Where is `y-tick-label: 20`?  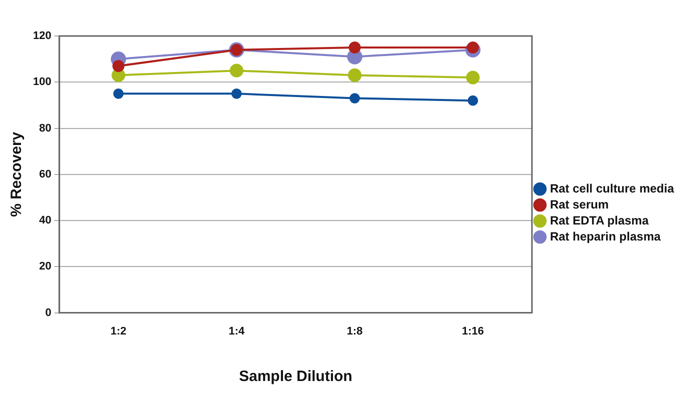 y-tick-label: 20 is located at coordinates (45, 266).